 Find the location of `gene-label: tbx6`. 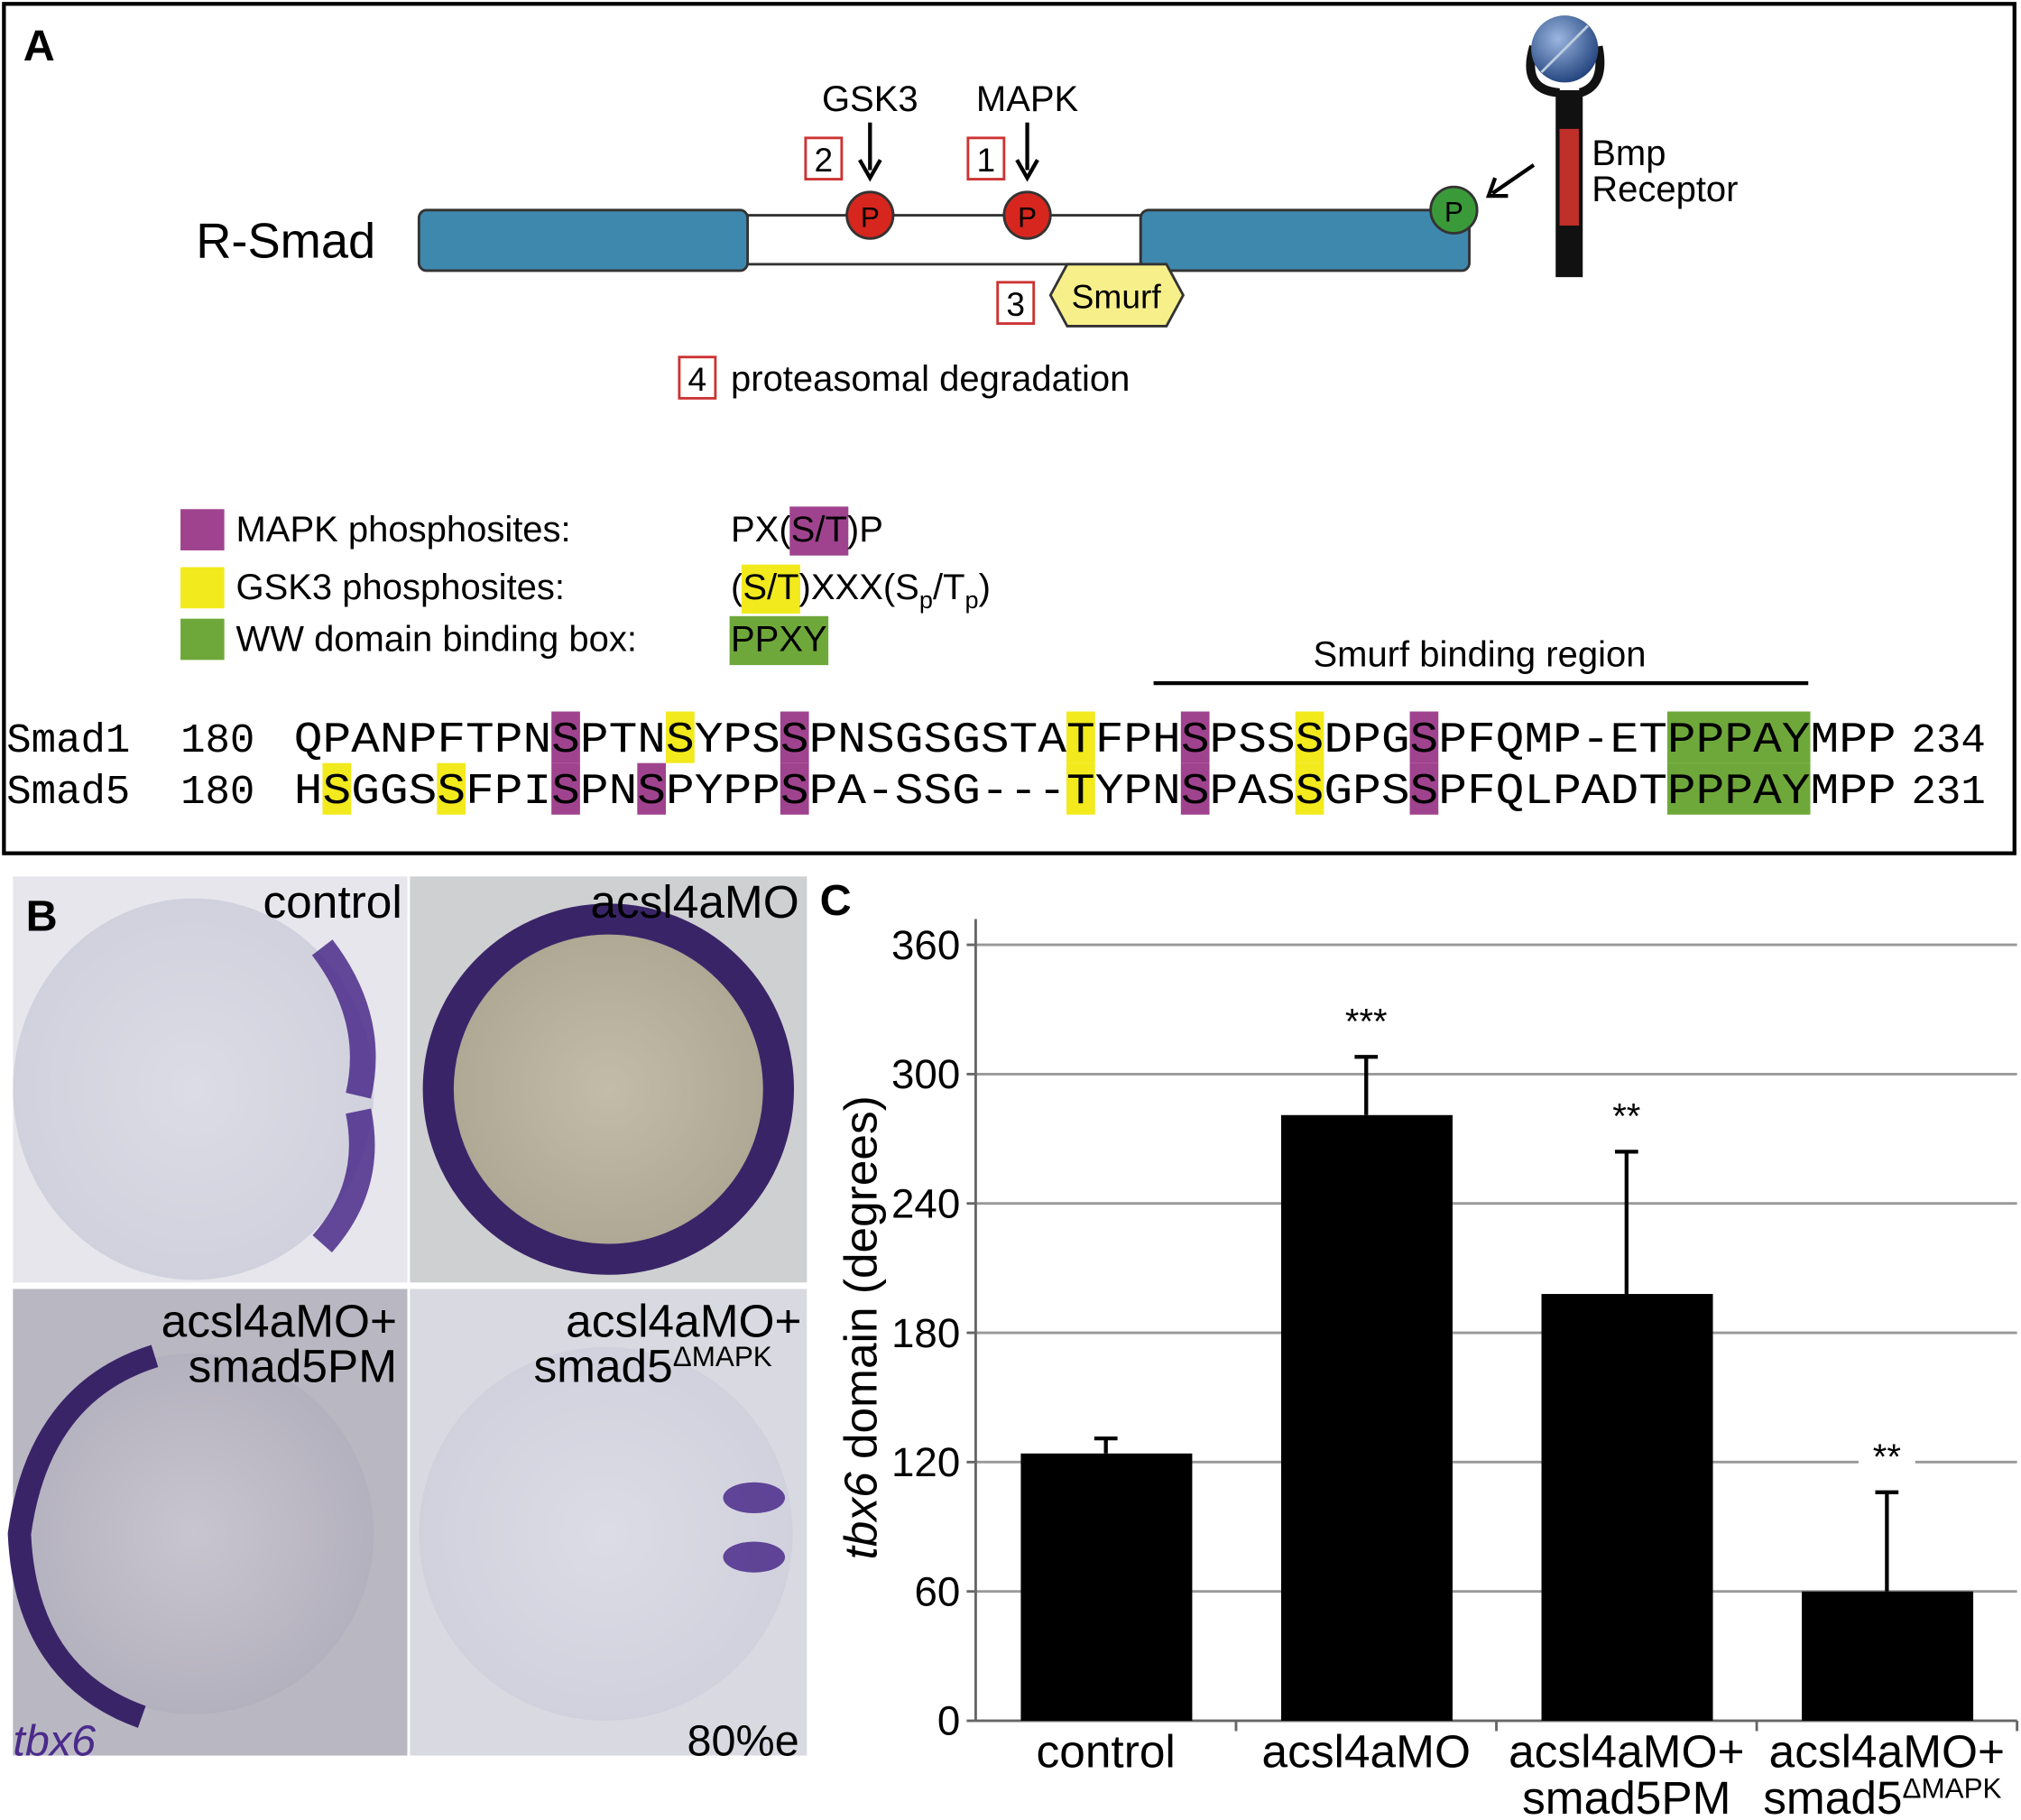

gene-label: tbx6 is located at coordinates (54, 1742).